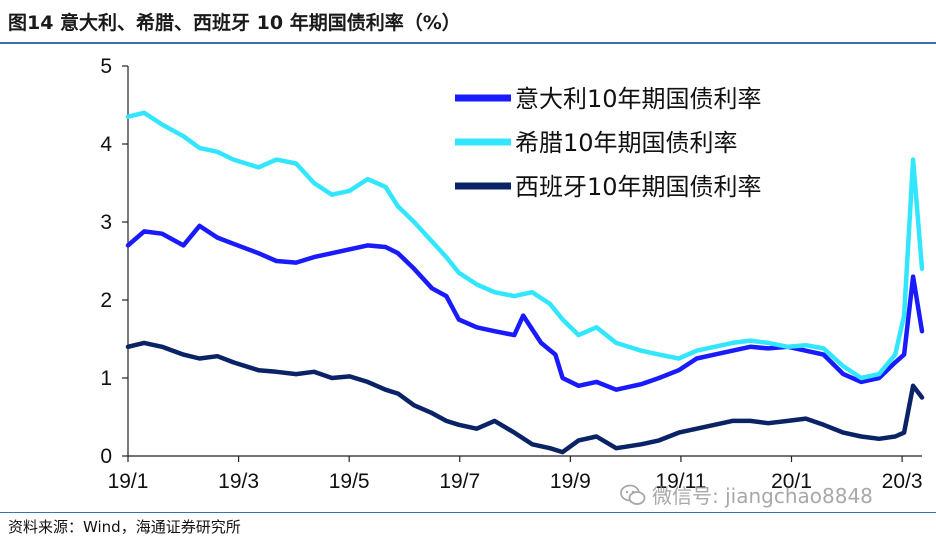  I want to click on wechat-icon, so click(633, 494).